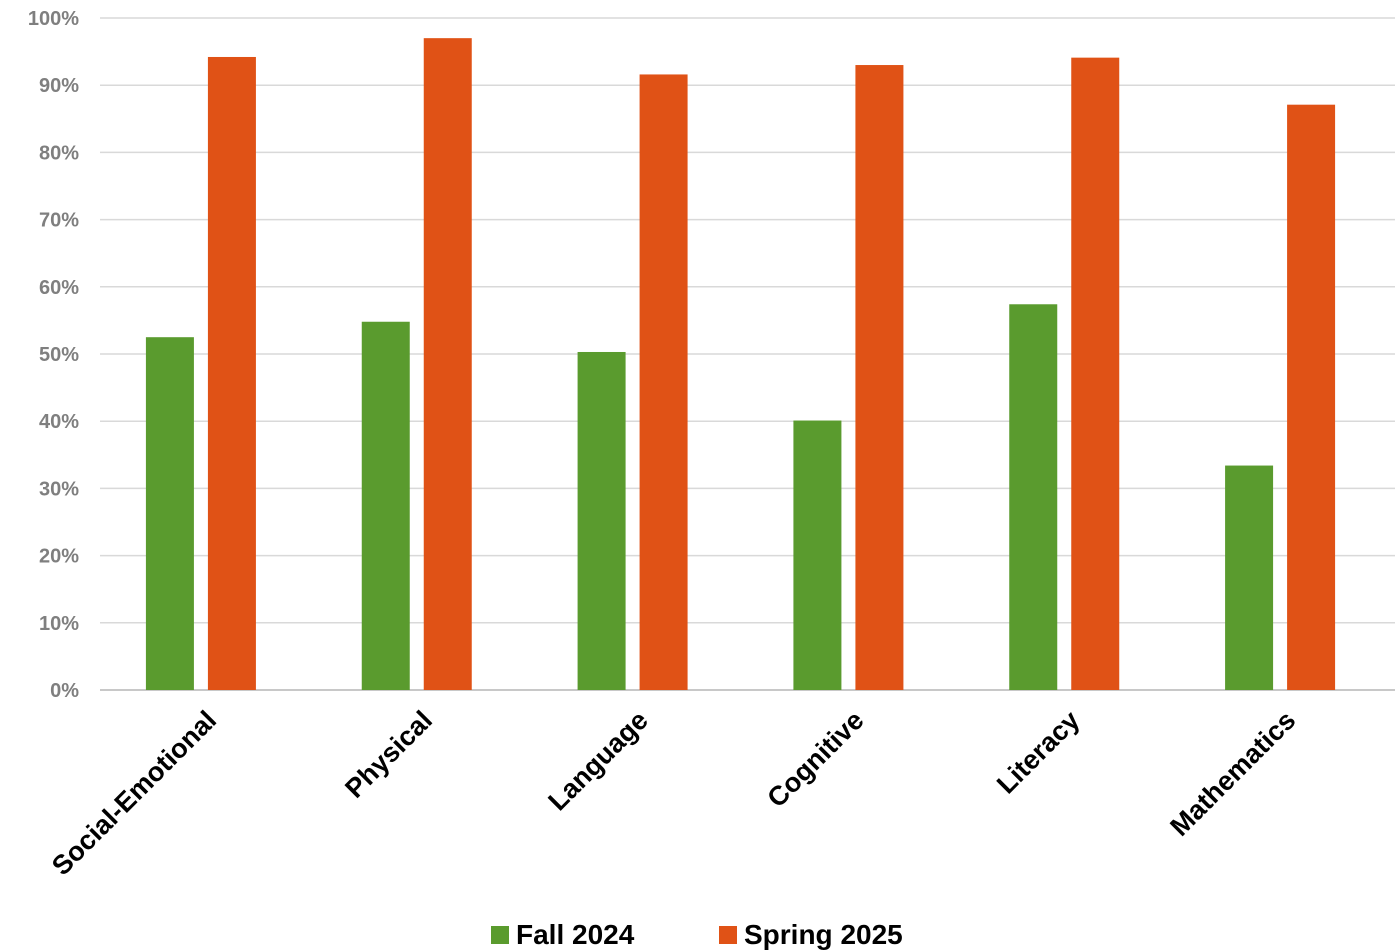  What do you see at coordinates (59, 422) in the screenshot?
I see `y-tick-label: 40%` at bounding box center [59, 422].